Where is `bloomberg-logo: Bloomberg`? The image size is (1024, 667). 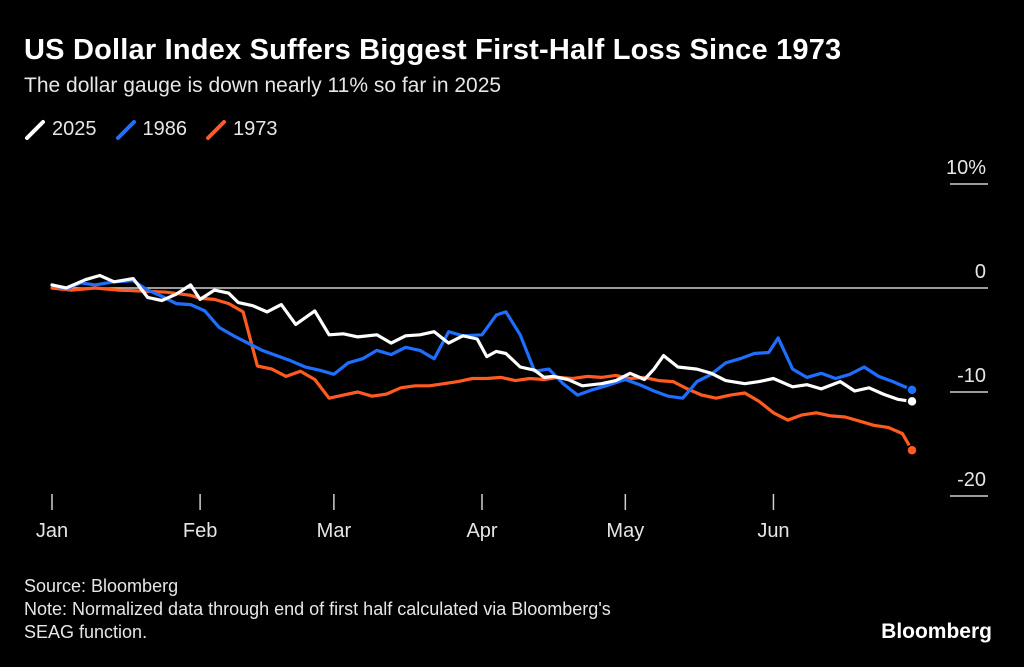 bloomberg-logo: Bloomberg is located at coordinates (936, 631).